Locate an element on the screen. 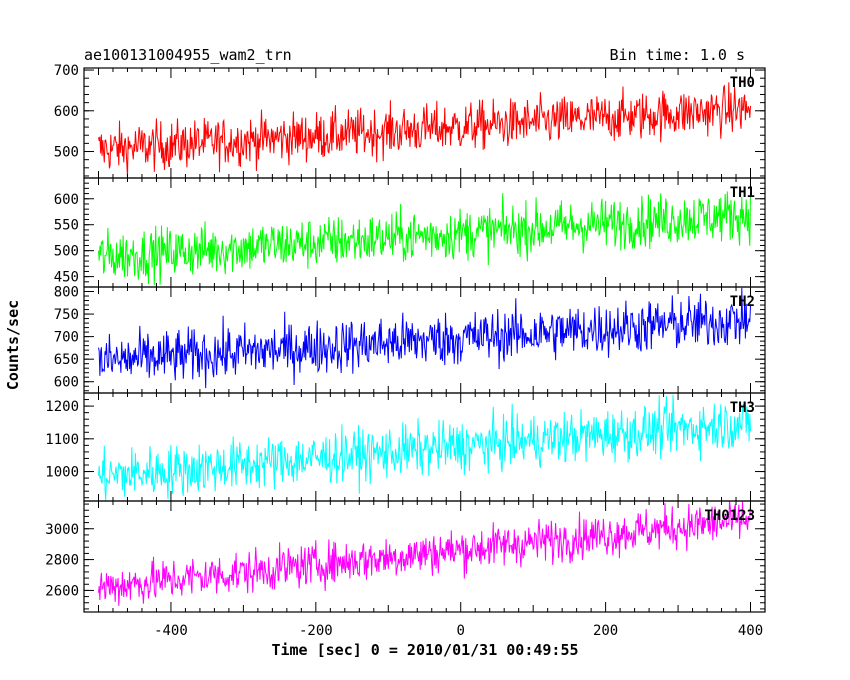  series-line-th0 is located at coordinates (424, 130).